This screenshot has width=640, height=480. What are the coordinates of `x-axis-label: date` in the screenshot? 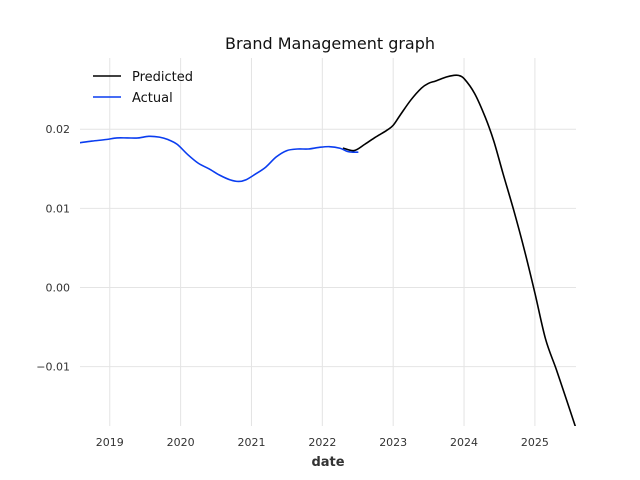 It's located at (327, 462).